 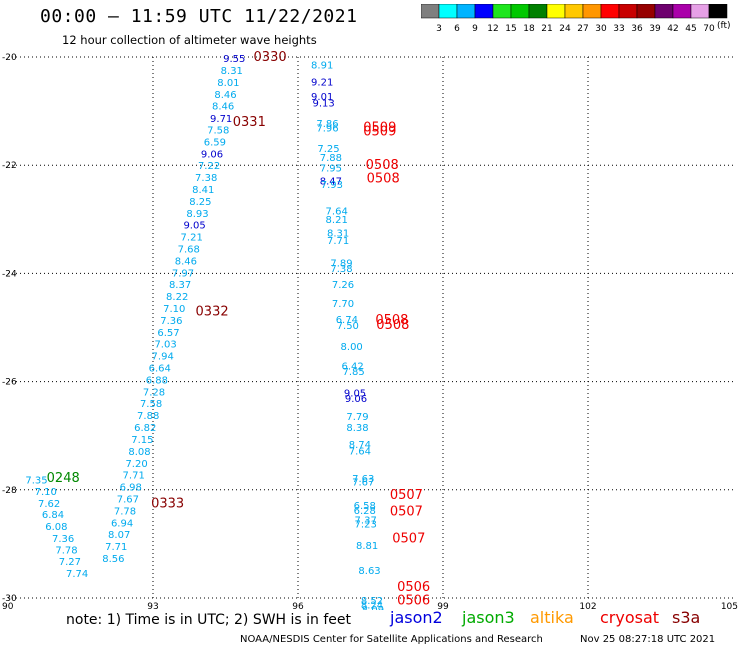 What do you see at coordinates (9, 491) in the screenshot?
I see `y-tick-label: -28` at bounding box center [9, 491].